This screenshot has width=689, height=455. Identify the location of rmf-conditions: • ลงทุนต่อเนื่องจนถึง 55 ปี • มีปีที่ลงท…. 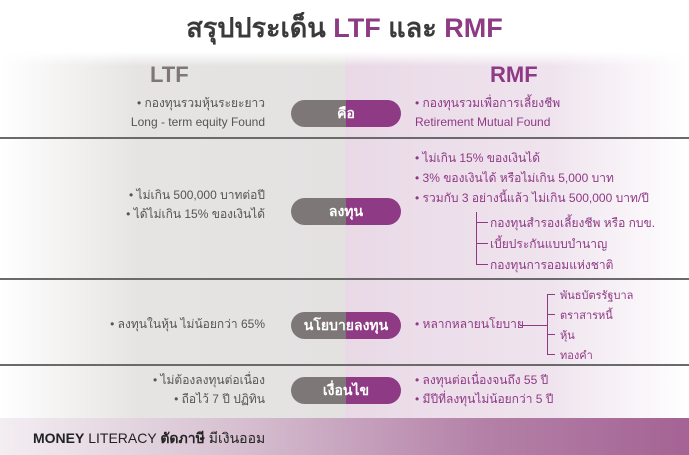
(484, 390).